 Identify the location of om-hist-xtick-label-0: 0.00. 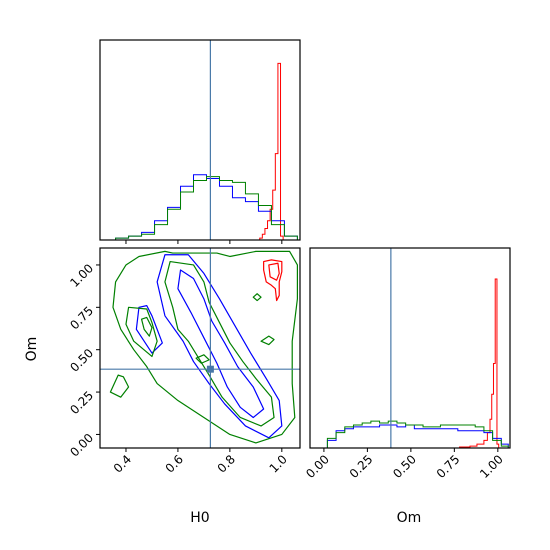
(317, 466).